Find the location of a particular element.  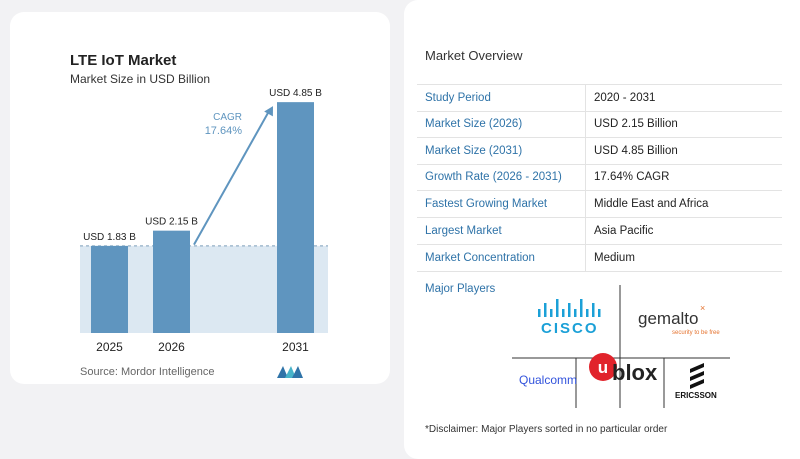

ublox-u-icon: u is located at coordinates (603, 367).